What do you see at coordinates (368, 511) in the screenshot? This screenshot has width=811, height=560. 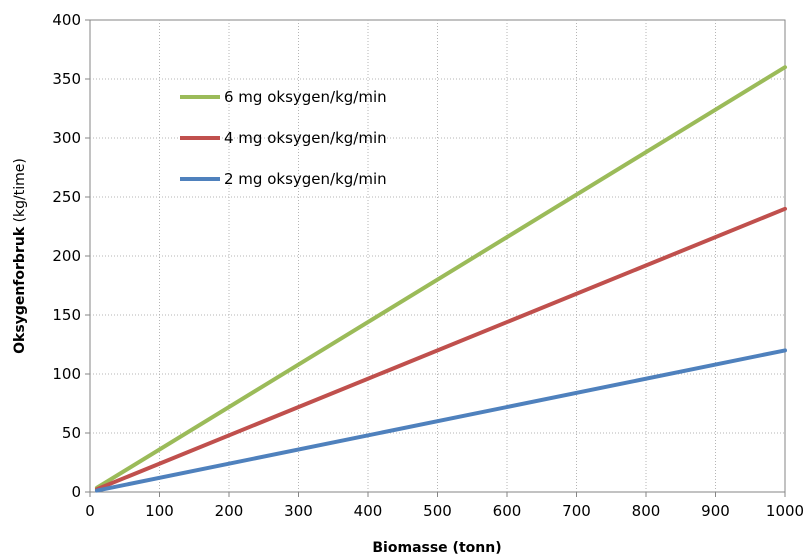 I see `x-tick-label: 400` at bounding box center [368, 511].